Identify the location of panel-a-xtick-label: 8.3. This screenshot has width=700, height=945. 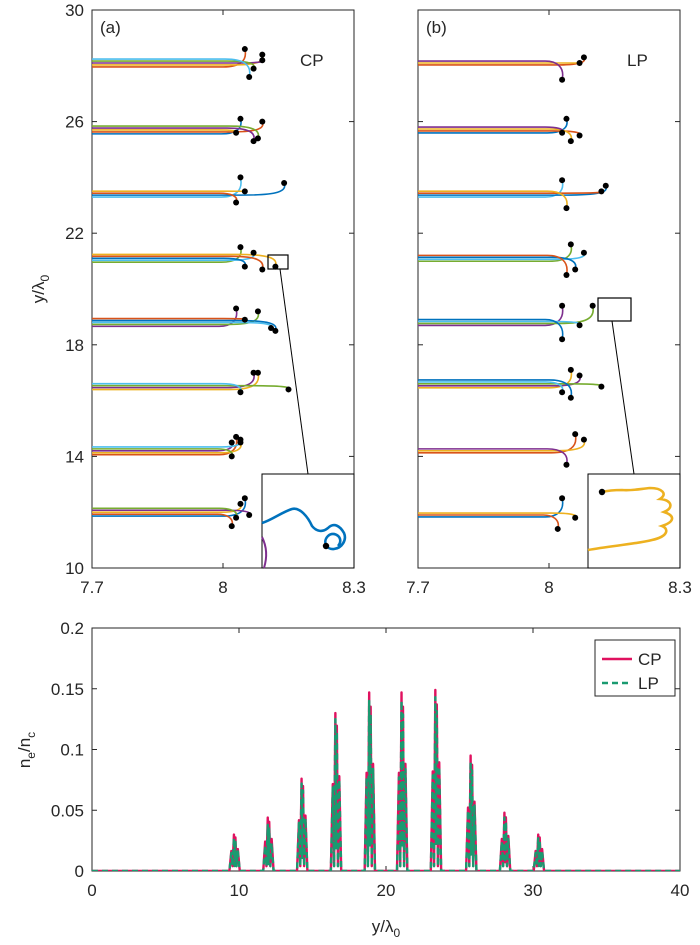
(354, 587).